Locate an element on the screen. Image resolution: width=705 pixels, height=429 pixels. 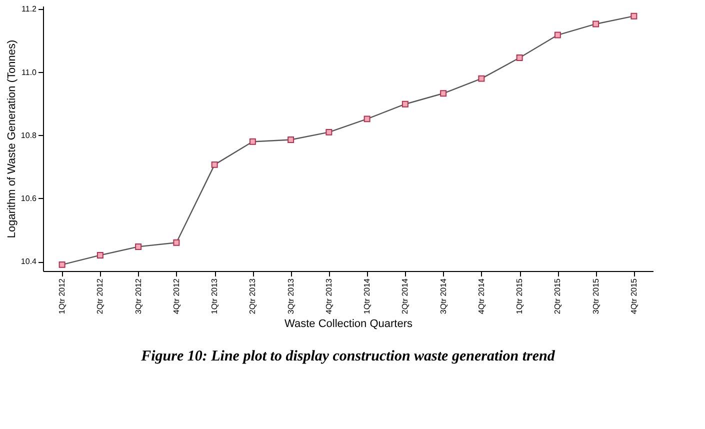
x-tick-label: 1Qtr 2012 is located at coordinates (62, 296).